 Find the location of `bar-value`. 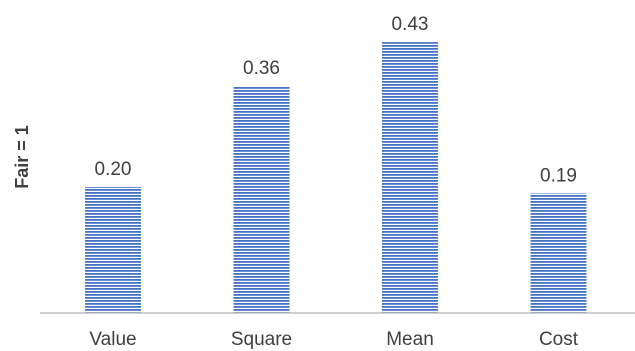

bar-value is located at coordinates (113, 250).